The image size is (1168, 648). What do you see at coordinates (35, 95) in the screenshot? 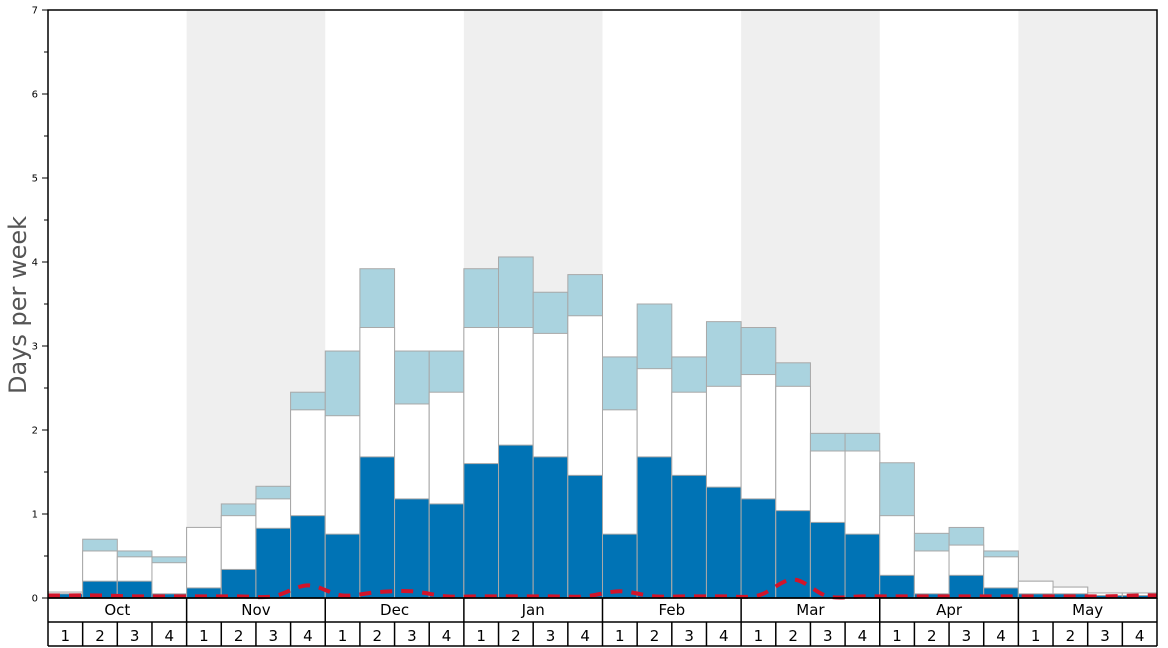
I see `y-tick-label: 6` at bounding box center [35, 95].